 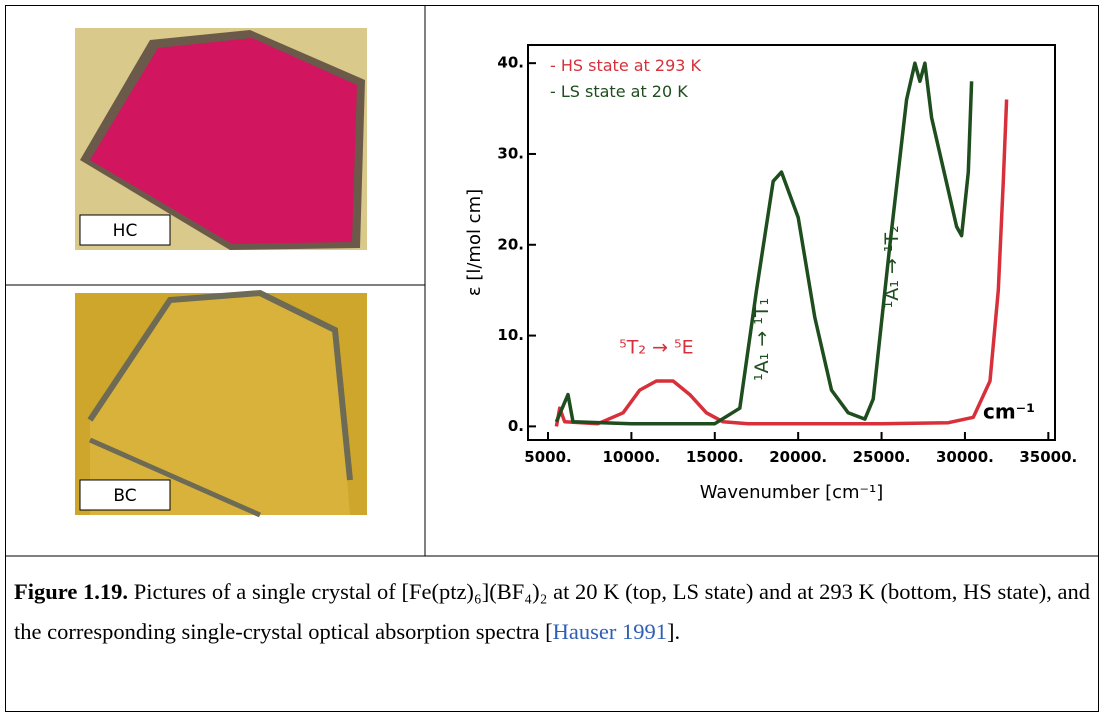 What do you see at coordinates (762, 339) in the screenshot?
I see `annotation: ¹A₁ → ¹T₁` at bounding box center [762, 339].